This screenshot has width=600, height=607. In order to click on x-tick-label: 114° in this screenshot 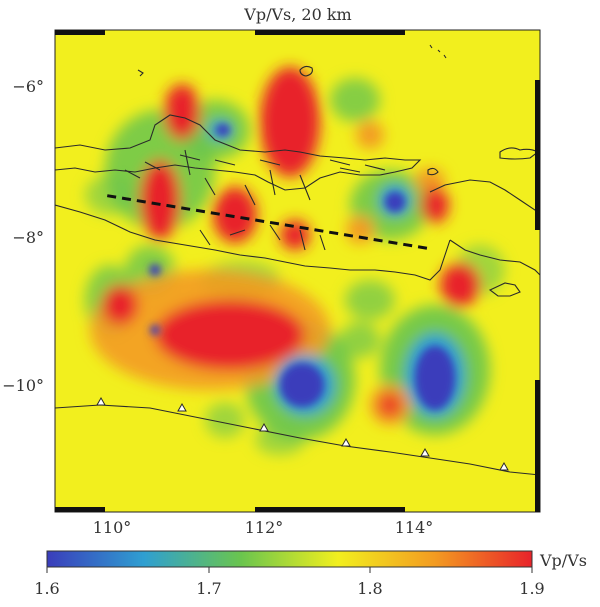, I will do `click(414, 527)`.